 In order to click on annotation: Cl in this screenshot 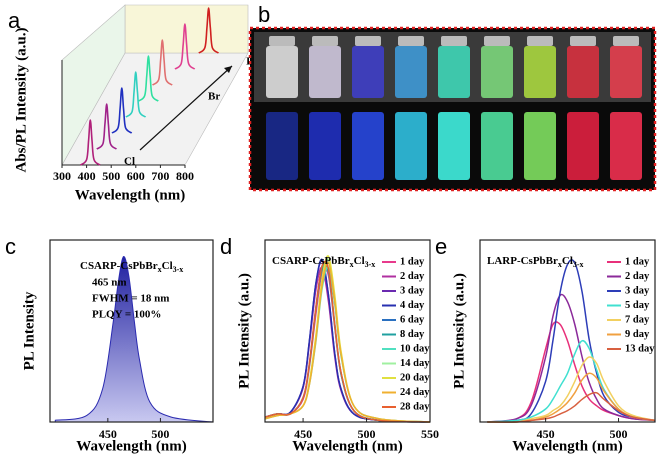, I will do `click(129, 162)`.